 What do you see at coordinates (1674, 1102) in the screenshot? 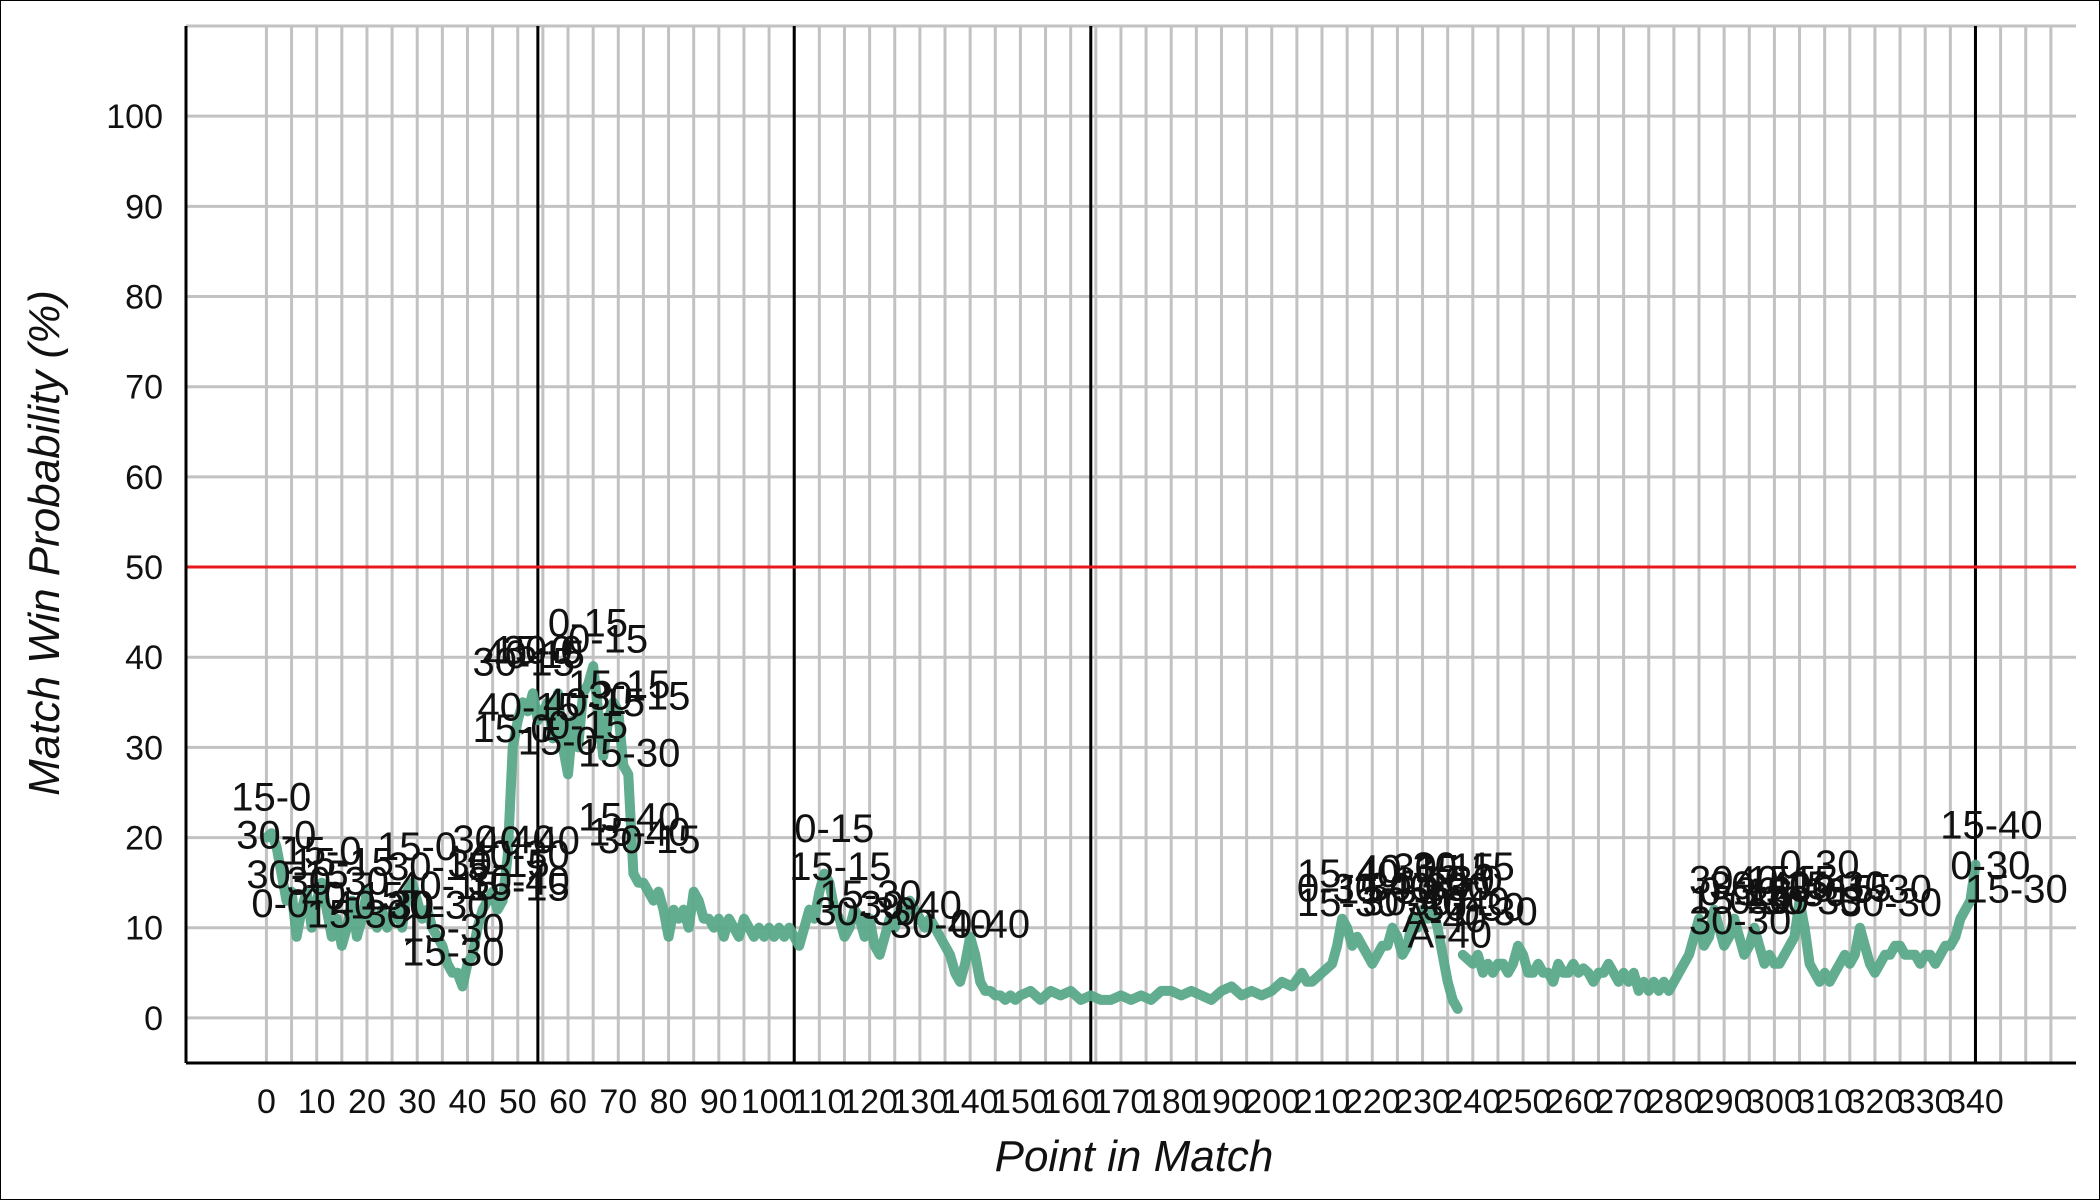
I see `x-tick-label: 280` at bounding box center [1674, 1102].